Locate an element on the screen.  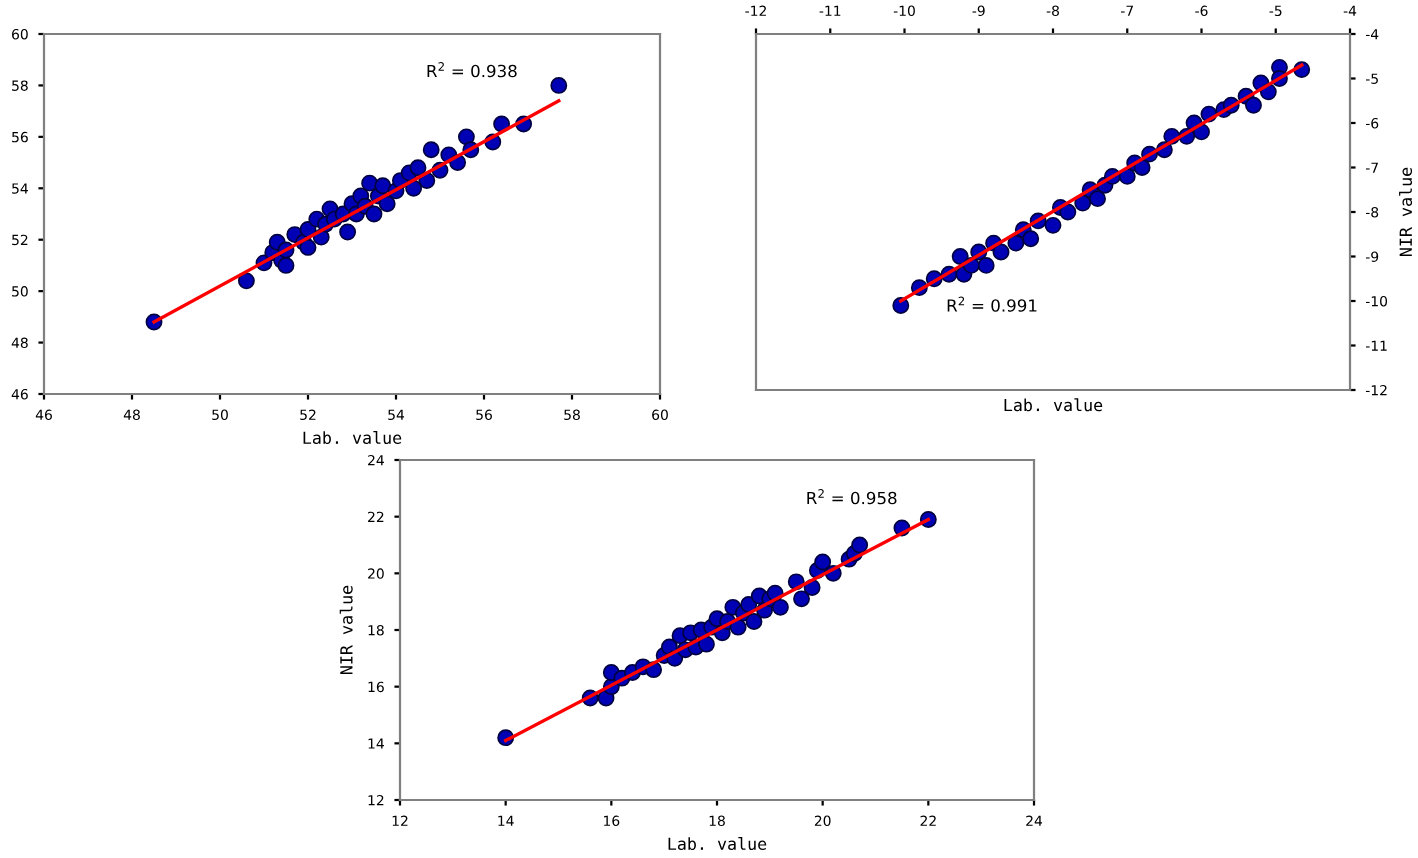
annotation: R$^{2}$ = 0.938 is located at coordinates (472, 70).